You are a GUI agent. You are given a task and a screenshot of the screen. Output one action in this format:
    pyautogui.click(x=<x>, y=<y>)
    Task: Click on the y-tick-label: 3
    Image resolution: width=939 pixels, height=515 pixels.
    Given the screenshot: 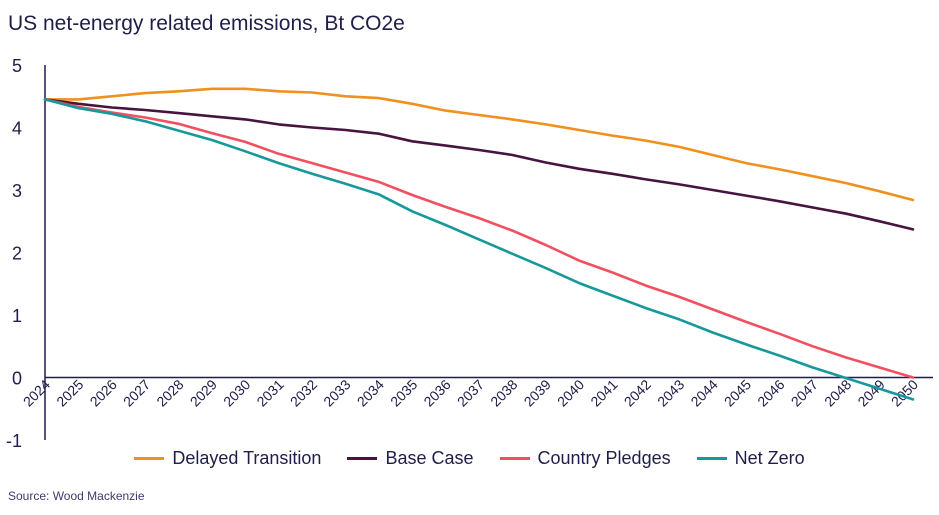 What is the action you would take?
    pyautogui.click(x=17, y=191)
    